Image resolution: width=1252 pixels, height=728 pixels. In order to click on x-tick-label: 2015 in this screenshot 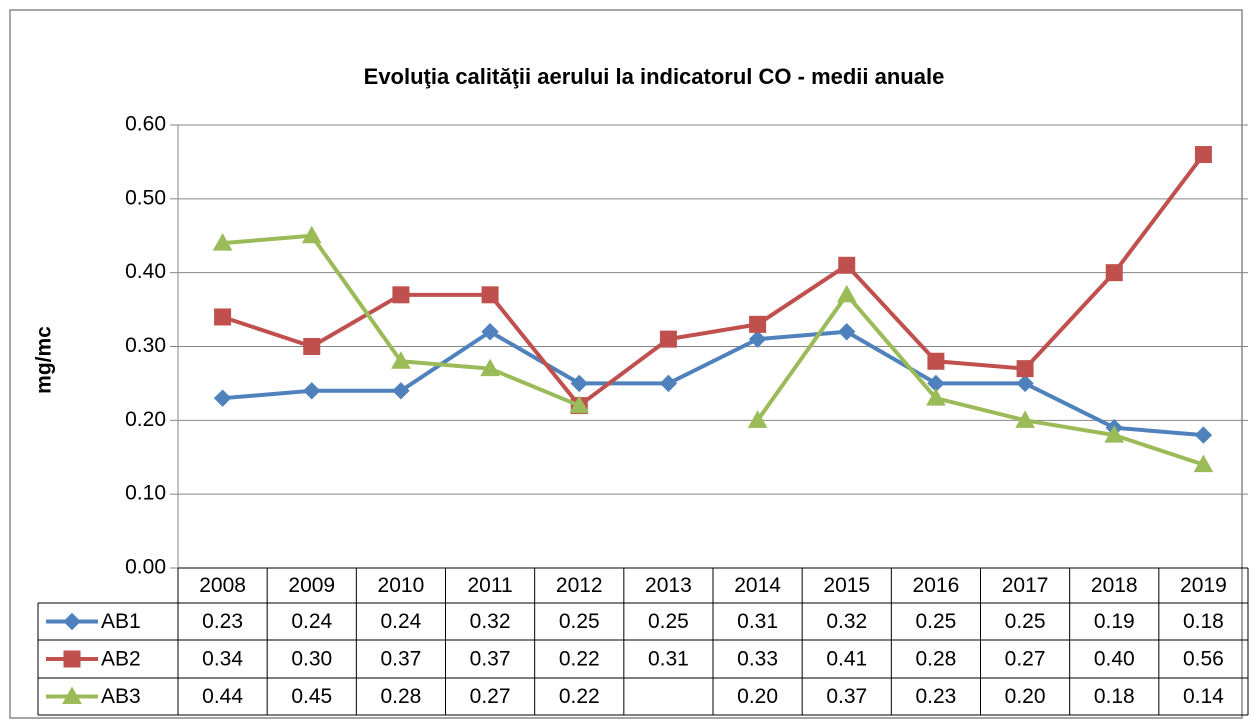, I will do `click(846, 585)`.